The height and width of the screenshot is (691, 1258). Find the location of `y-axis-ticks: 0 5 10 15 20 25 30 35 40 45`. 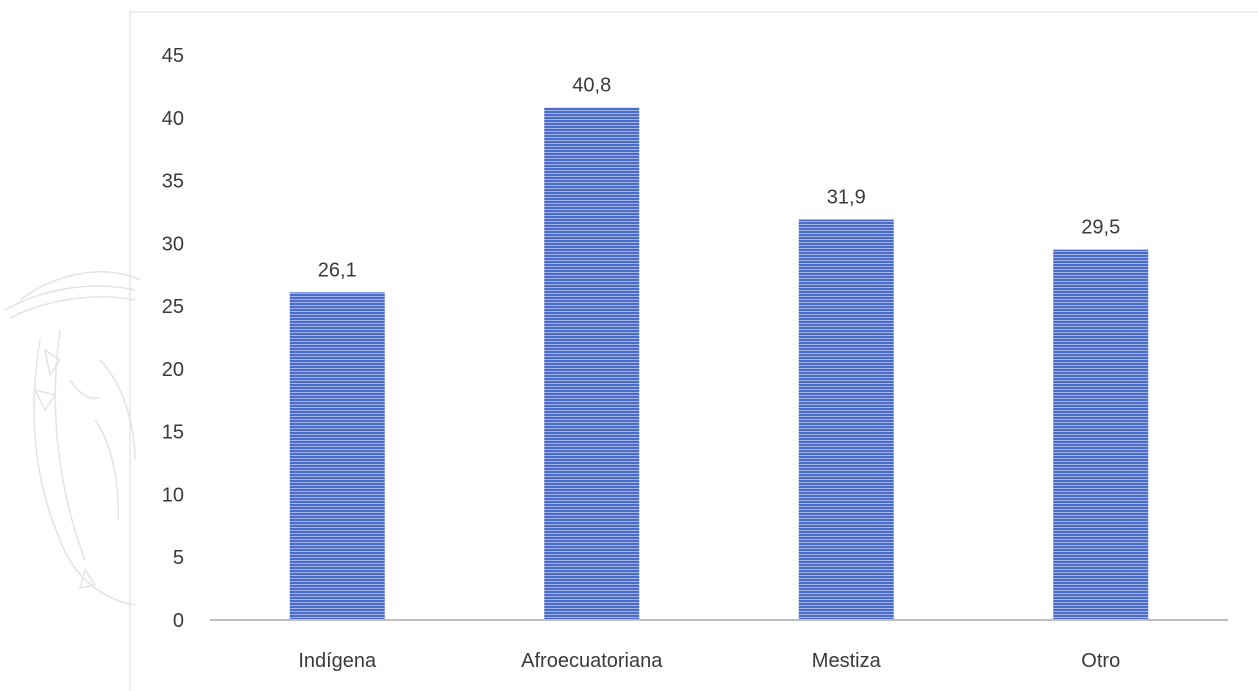

y-axis-ticks: 0 5 10 15 20 25 30 35 40 45 is located at coordinates (173, 338).